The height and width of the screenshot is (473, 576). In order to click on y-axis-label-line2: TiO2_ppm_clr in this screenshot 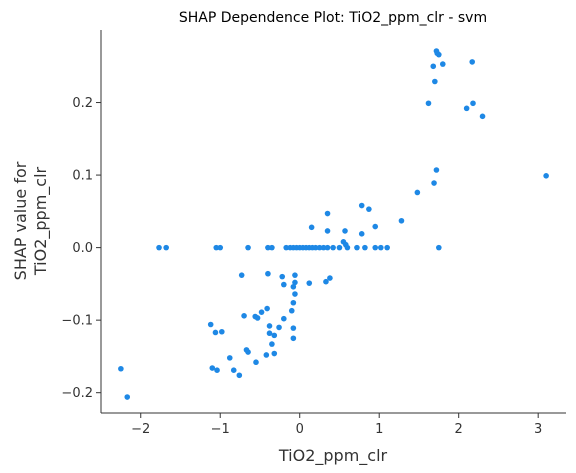, I will do `click(41, 221)`.